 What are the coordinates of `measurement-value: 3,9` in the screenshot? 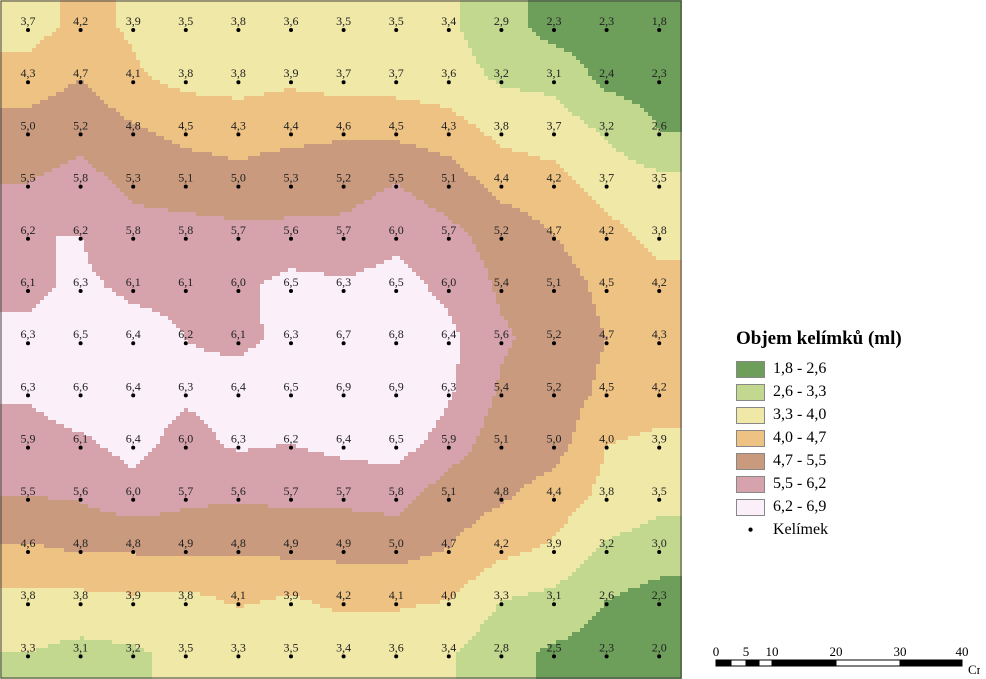 It's located at (291, 595).